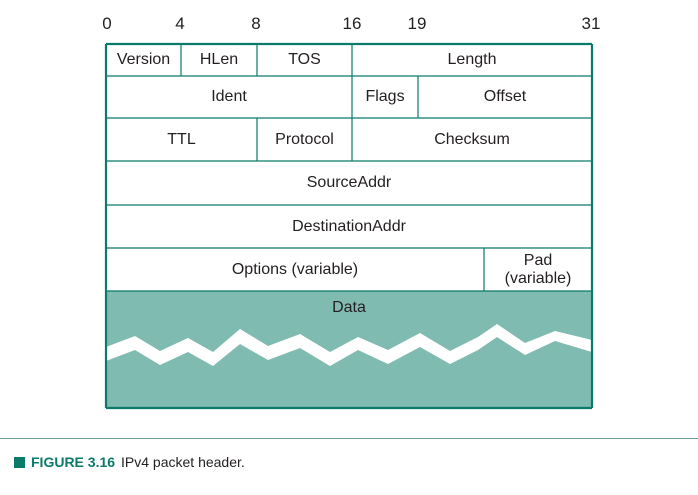  I want to click on figure-label: FIGURE 3.16, so click(73, 462).